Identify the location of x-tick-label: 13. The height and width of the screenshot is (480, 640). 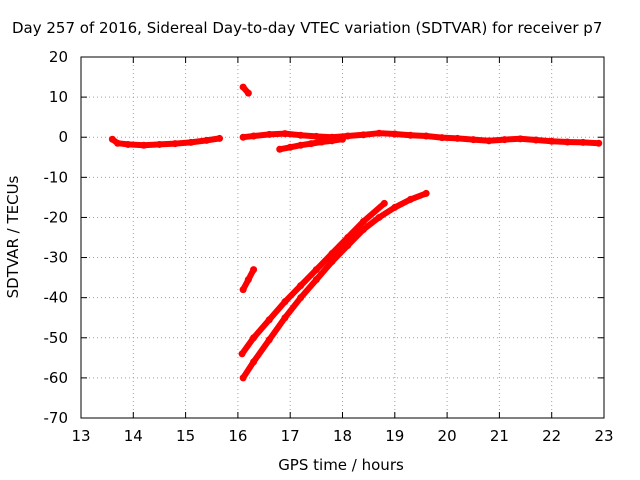
(80, 436).